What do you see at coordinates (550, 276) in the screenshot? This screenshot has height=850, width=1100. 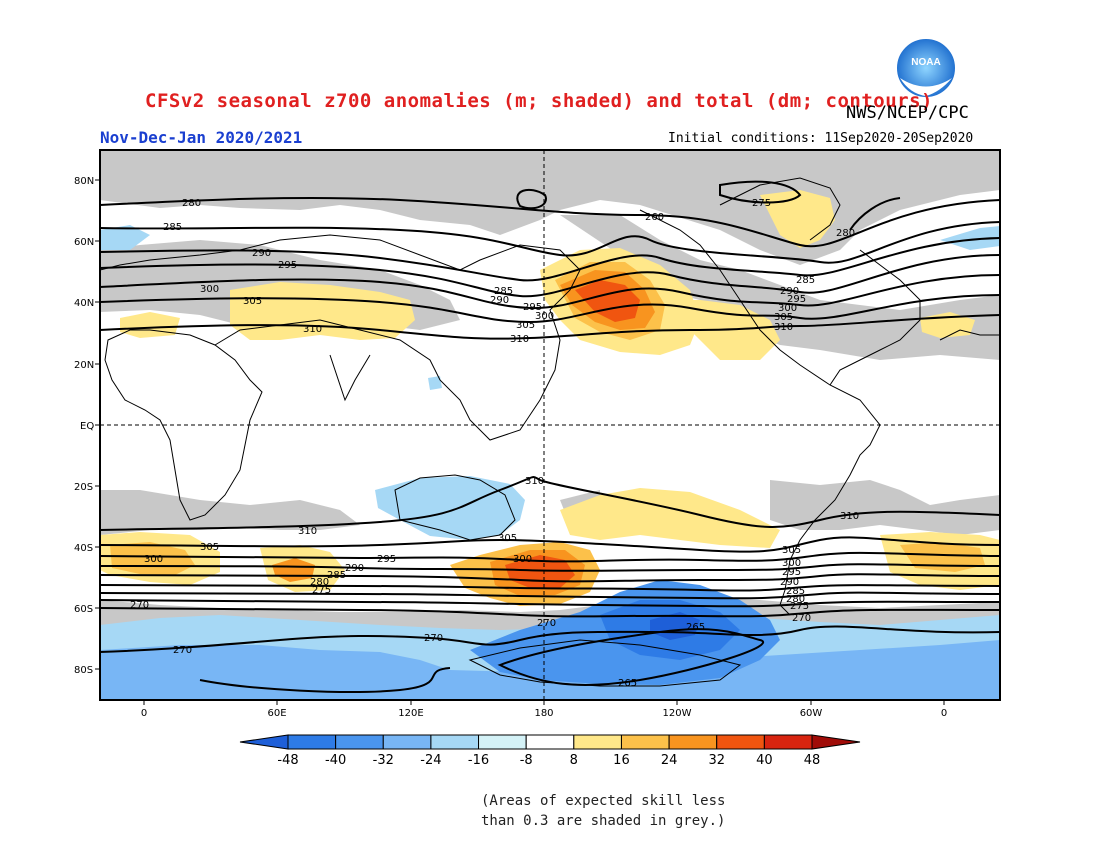 I see `contour-295-n` at bounding box center [550, 276].